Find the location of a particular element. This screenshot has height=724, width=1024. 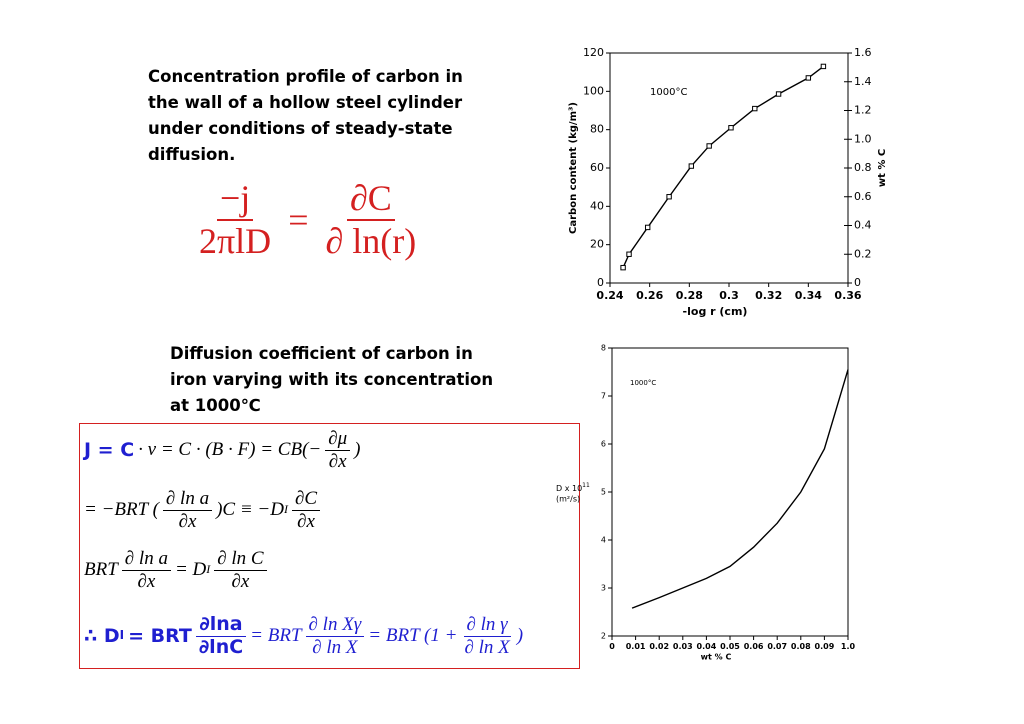

y-tick-label: 7 is located at coordinates (603, 396).